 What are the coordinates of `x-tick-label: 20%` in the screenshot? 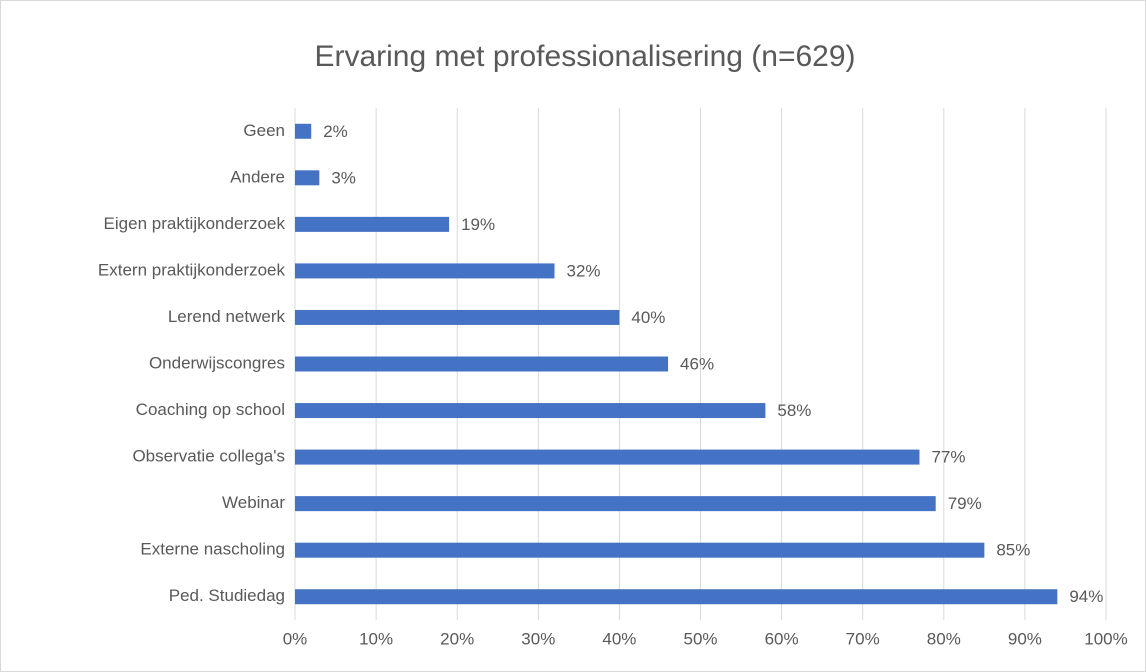 It's located at (457, 638).